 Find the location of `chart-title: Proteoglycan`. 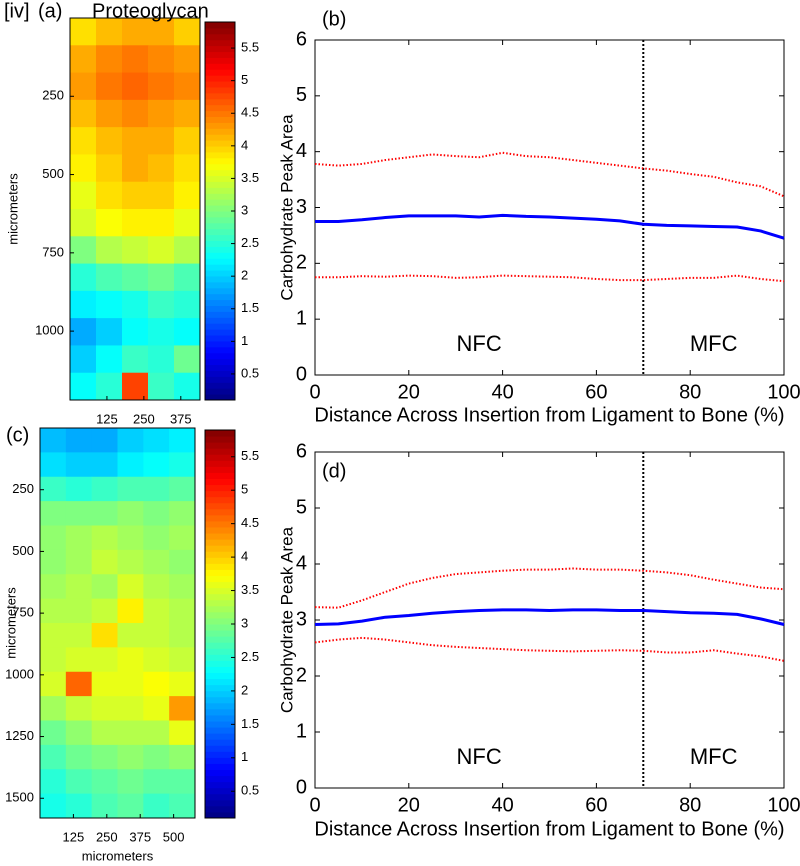

chart-title: Proteoglycan is located at coordinates (150, 11).